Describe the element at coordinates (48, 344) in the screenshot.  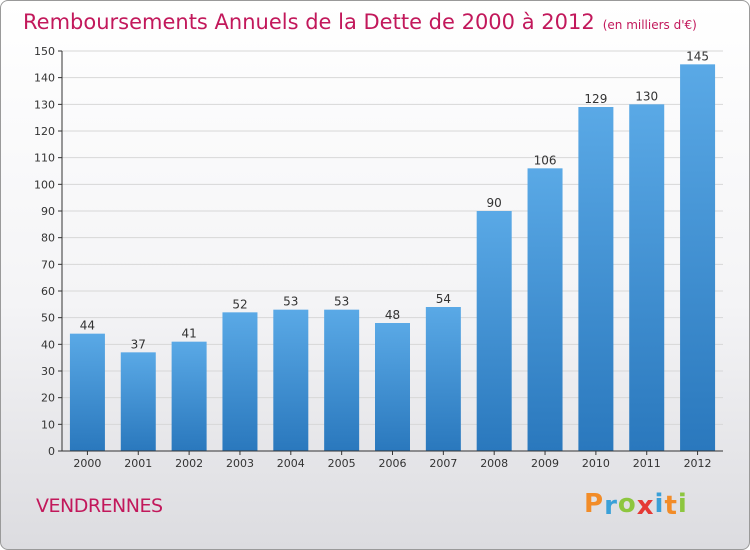
I see `y-tick-label: 40` at that location.